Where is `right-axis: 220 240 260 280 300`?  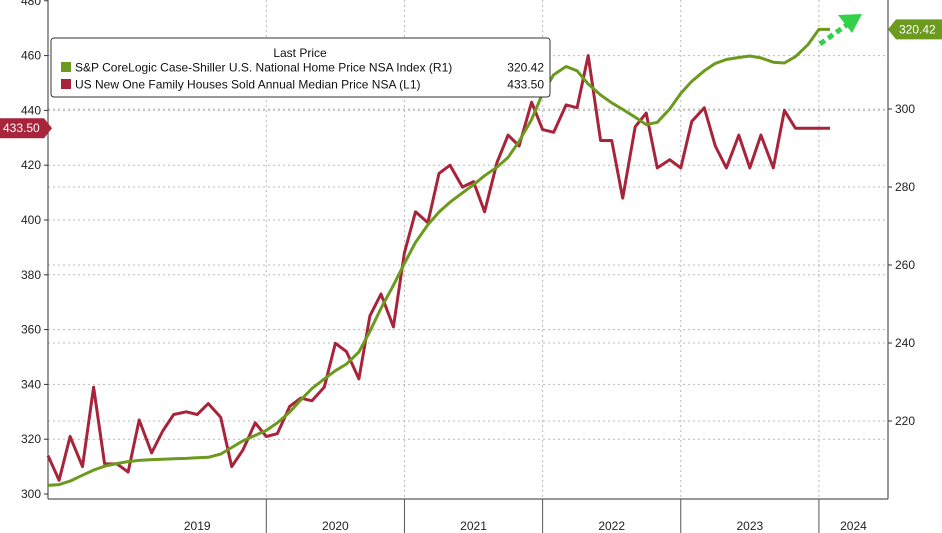
right-axis: 220 240 260 280 300 is located at coordinates (901, 249).